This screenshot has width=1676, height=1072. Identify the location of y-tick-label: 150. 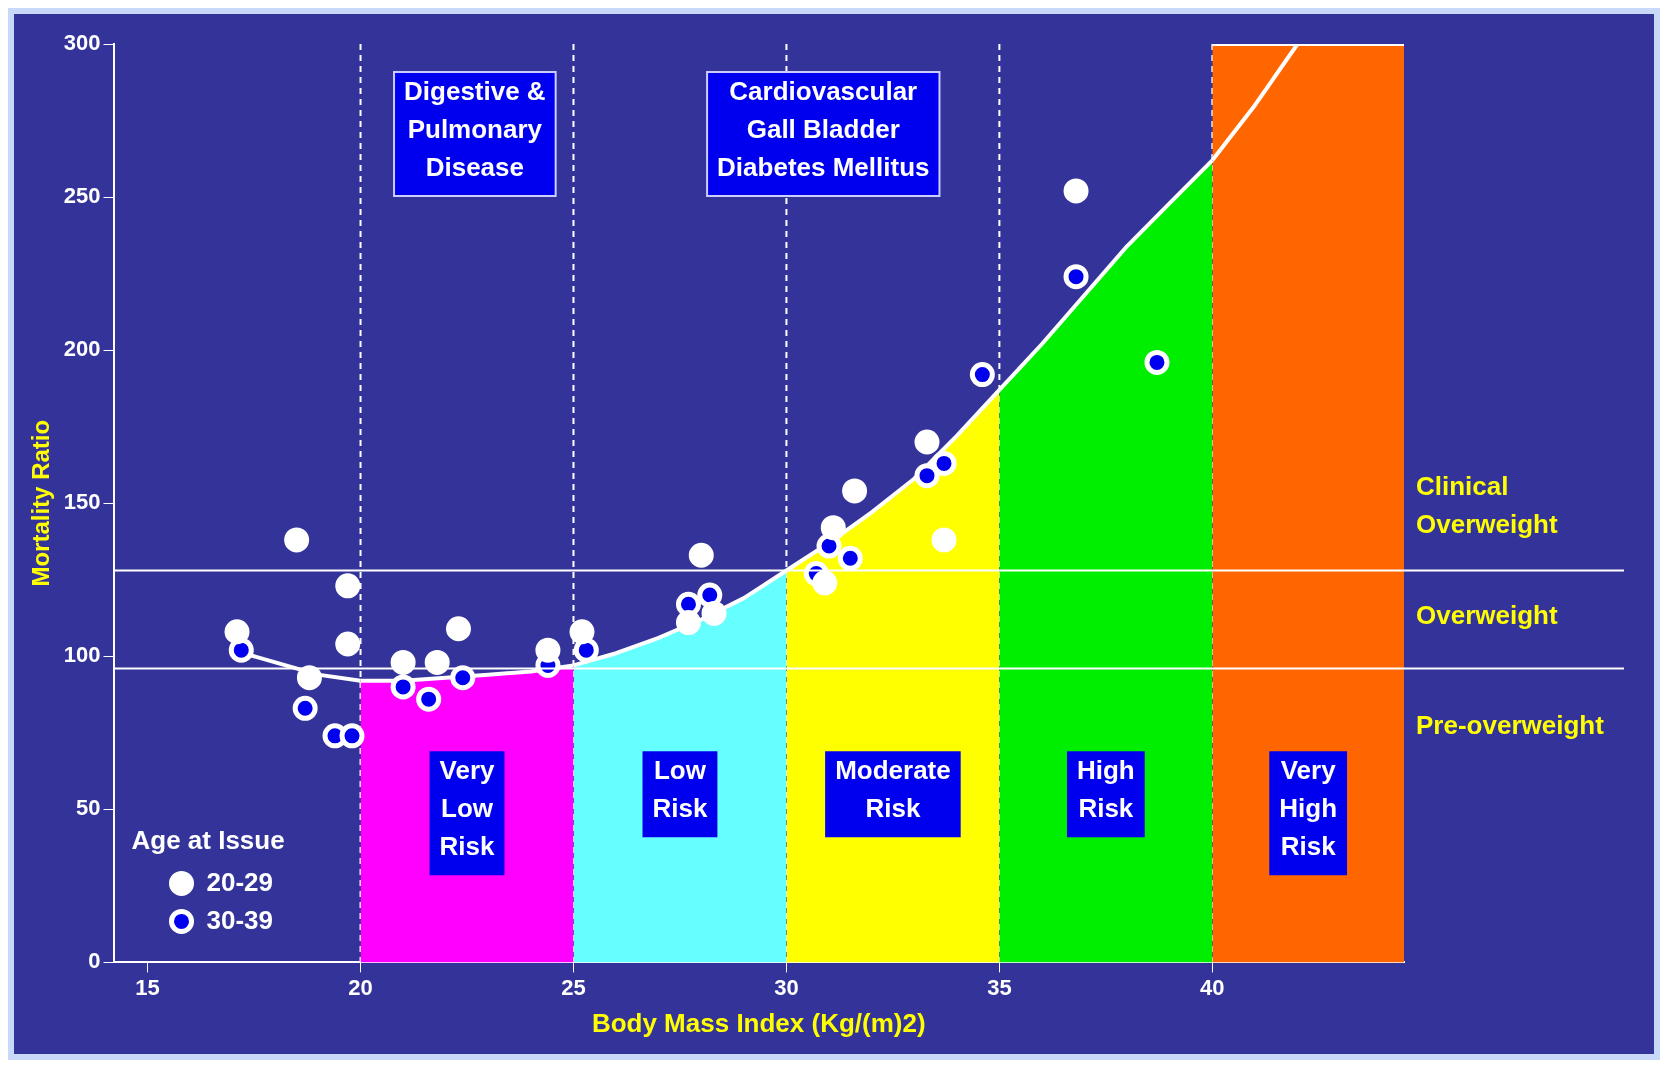
(82, 502).